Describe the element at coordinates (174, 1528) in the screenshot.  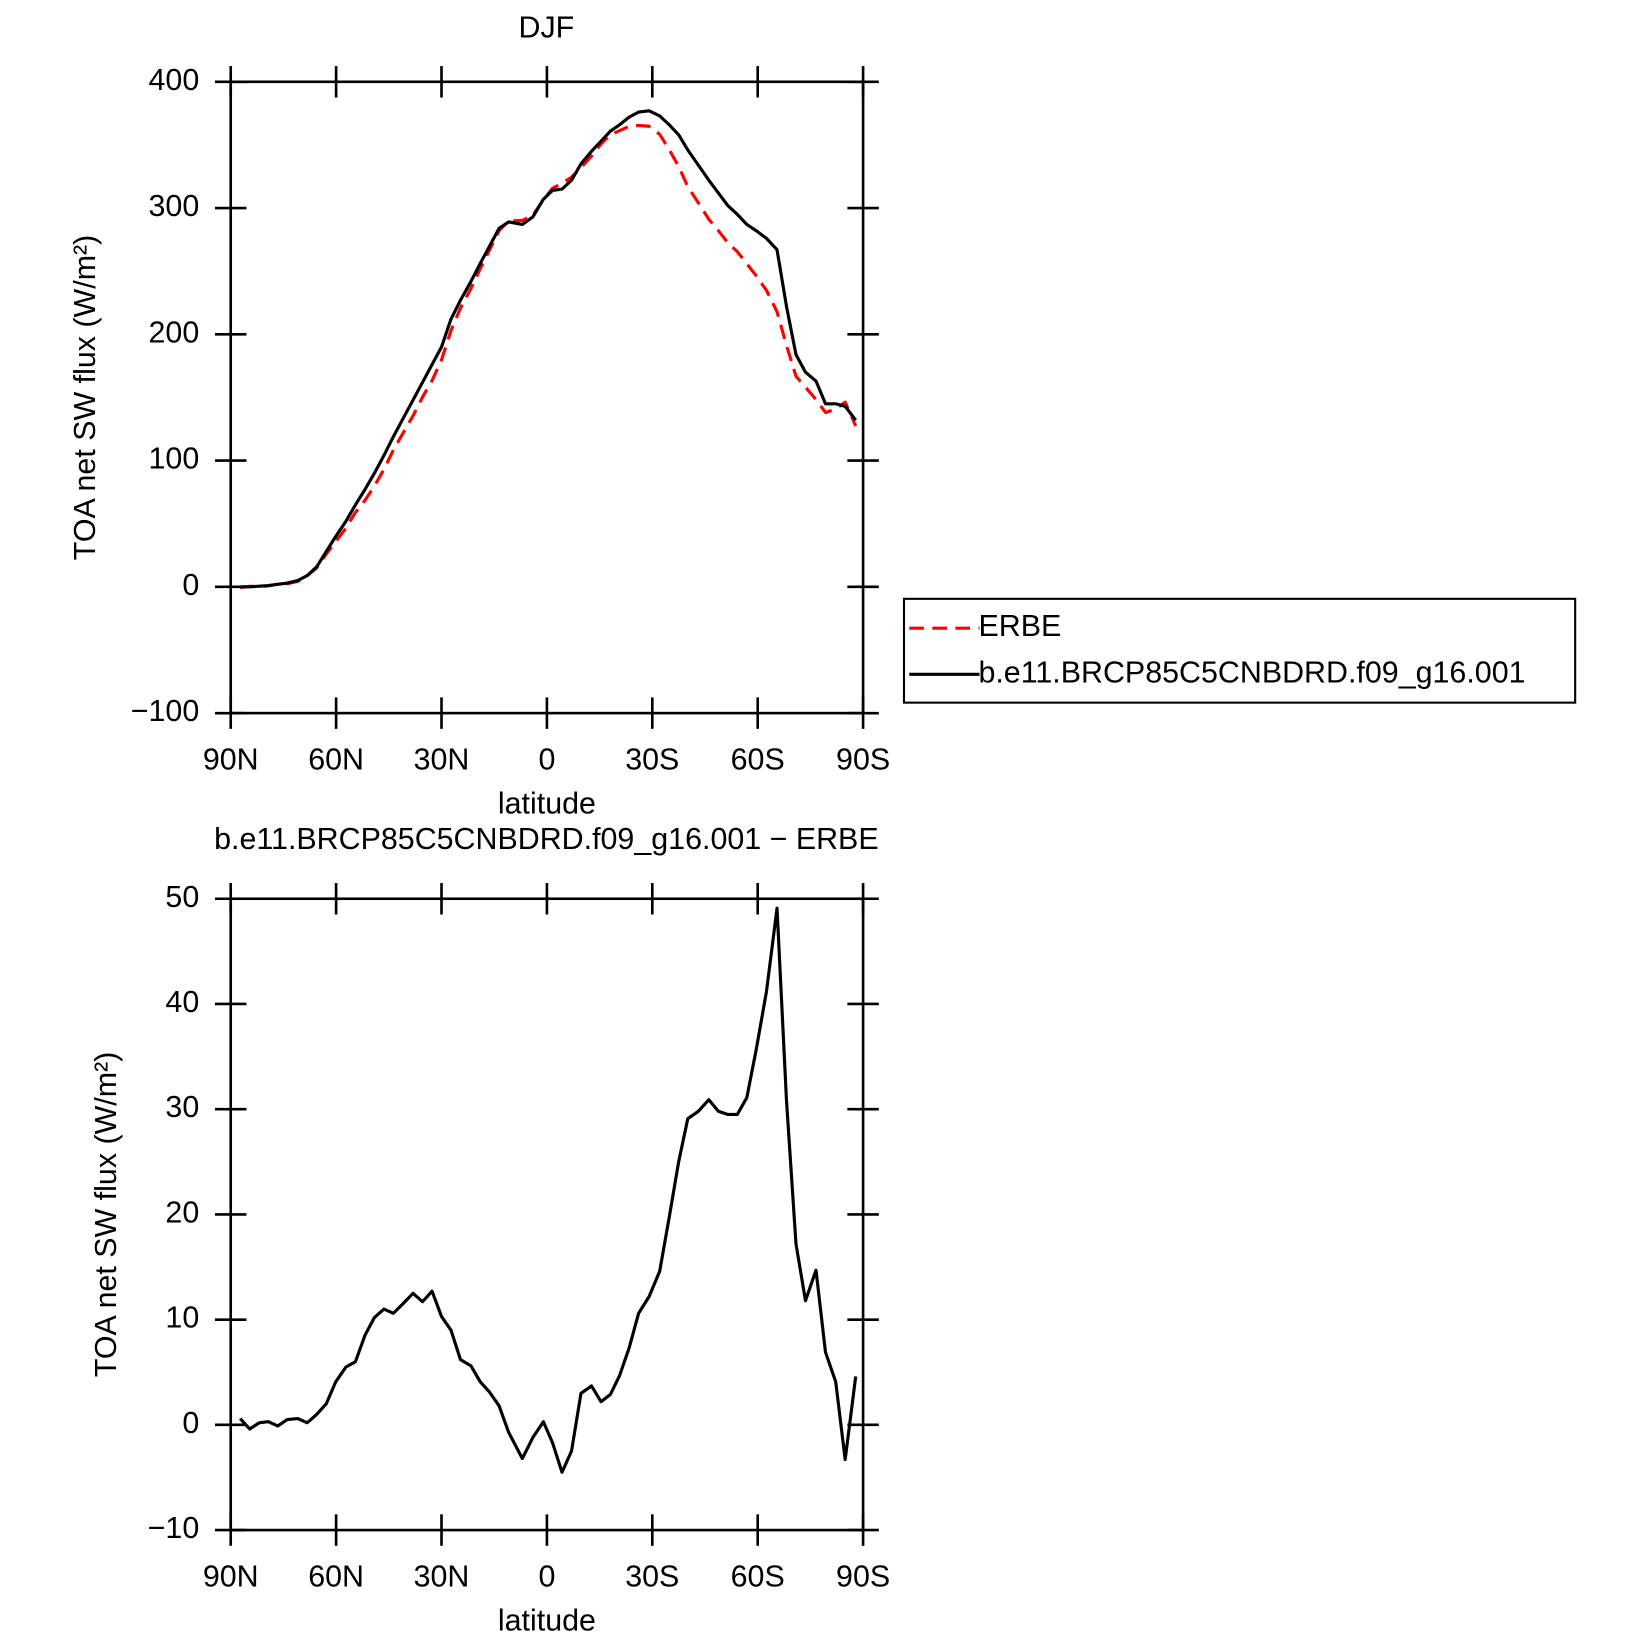
I see `y-tick-label: −10` at that location.